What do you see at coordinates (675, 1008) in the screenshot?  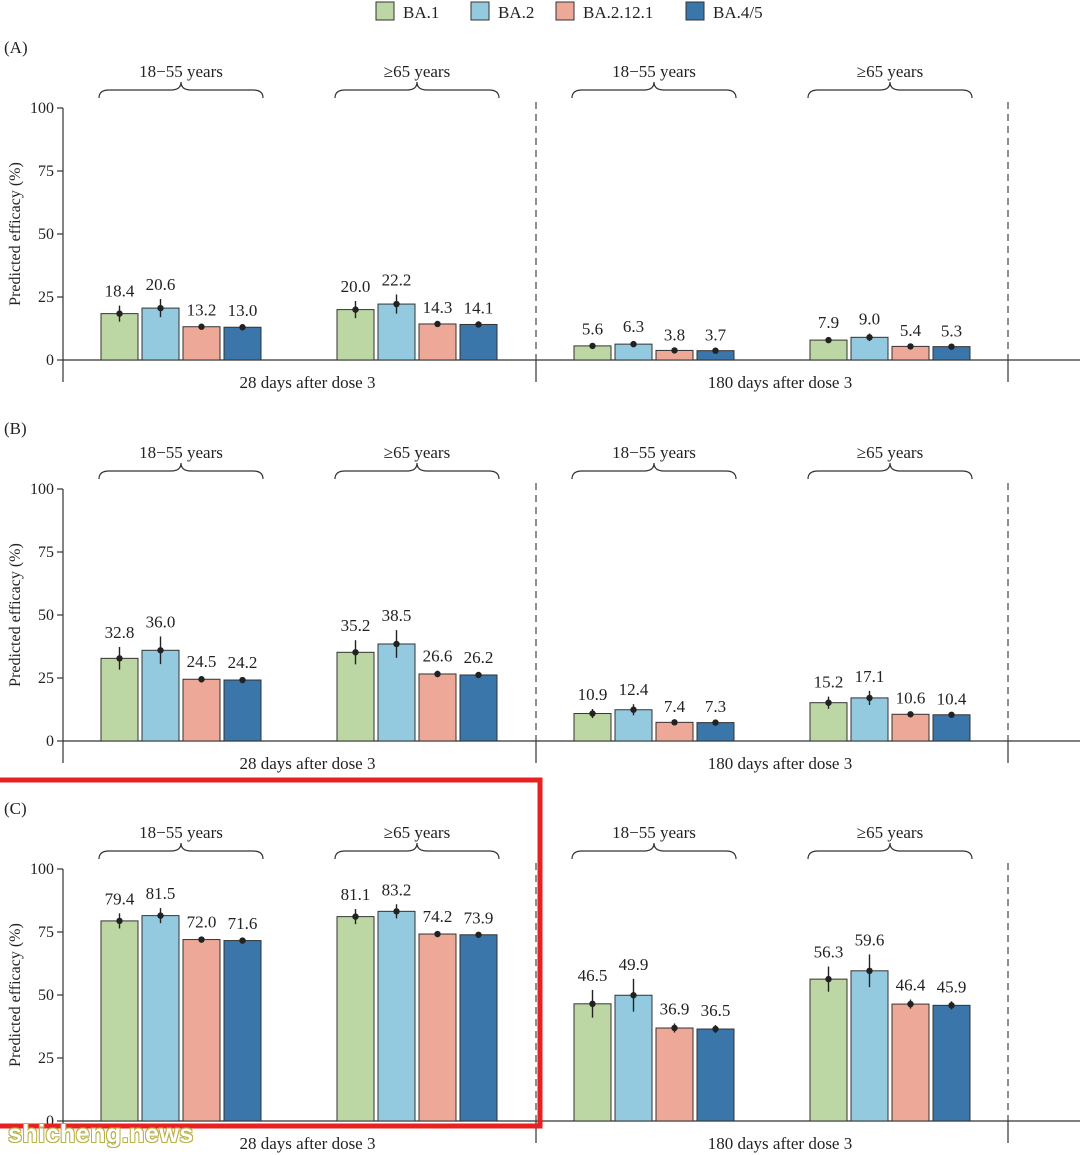 I see `data-label: 36.9` at bounding box center [675, 1008].